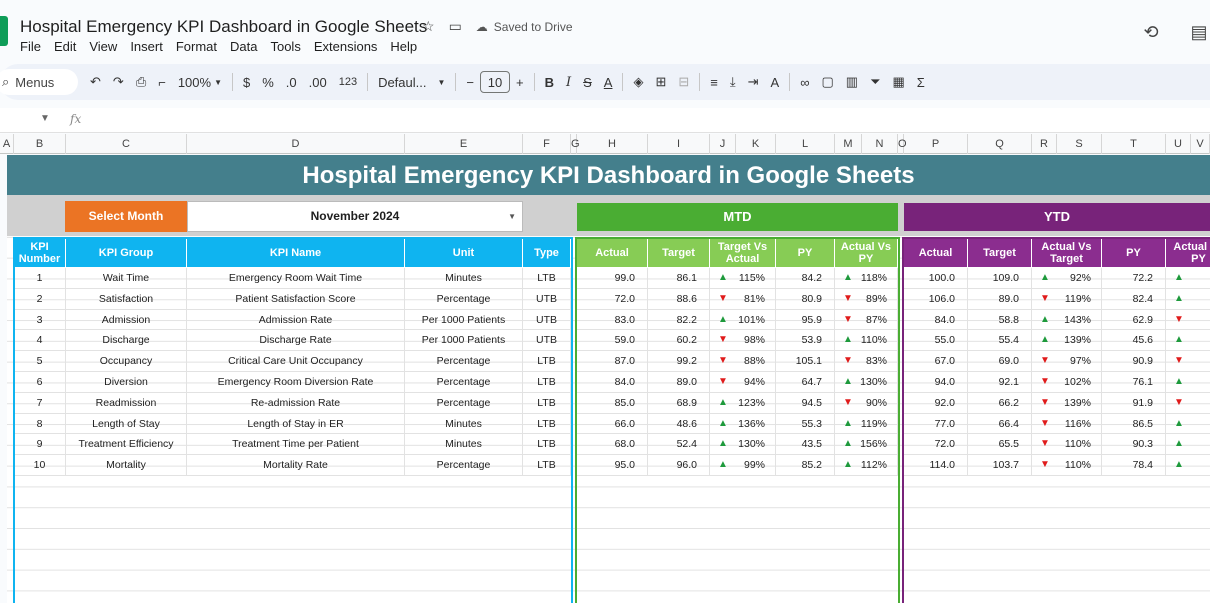 This screenshot has height=603, width=1210. I want to click on cell-group: Length of Stay, so click(126, 424).